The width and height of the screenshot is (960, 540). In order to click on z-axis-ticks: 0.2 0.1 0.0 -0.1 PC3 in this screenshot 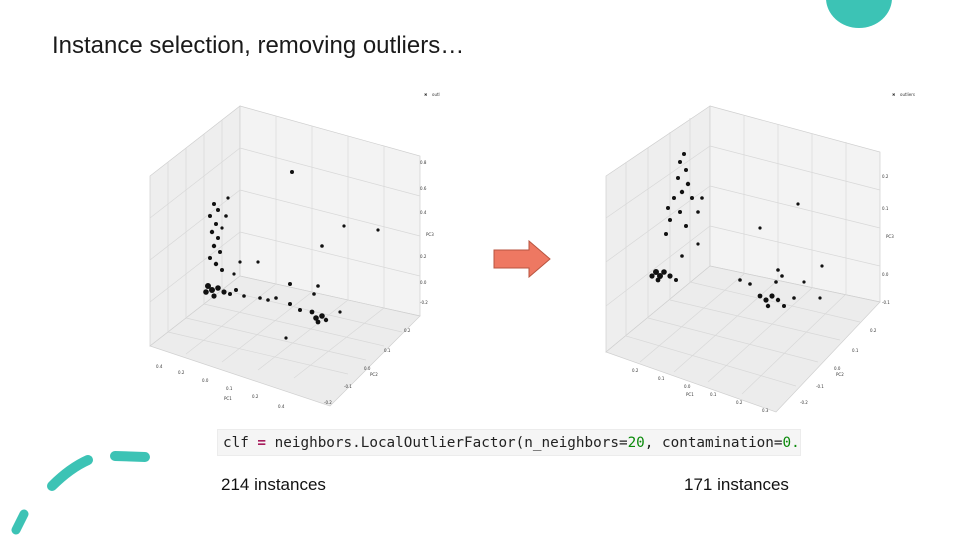, I will do `click(888, 239)`.